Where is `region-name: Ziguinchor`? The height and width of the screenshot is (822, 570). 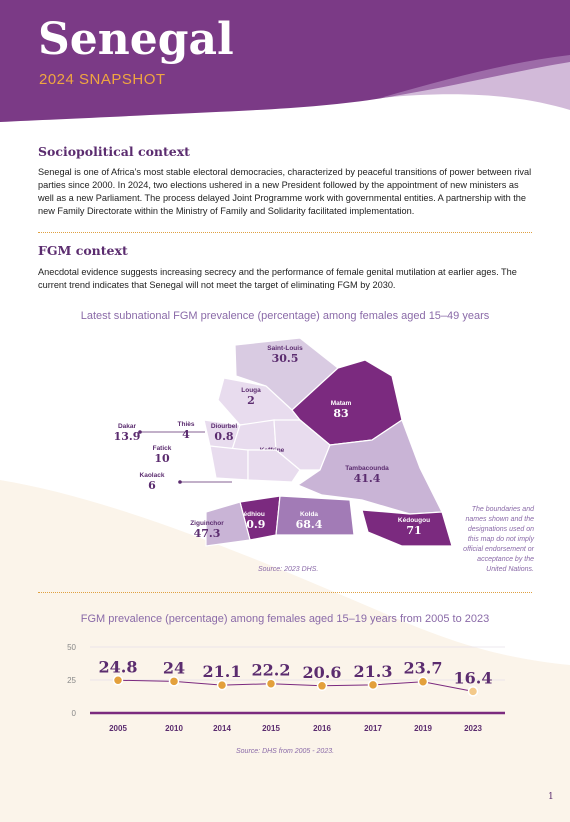
region-name: Ziguinchor is located at coordinates (207, 523).